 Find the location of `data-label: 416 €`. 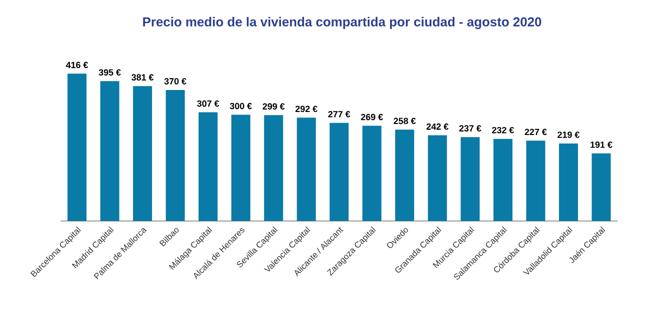

data-label: 416 € is located at coordinates (77, 65).